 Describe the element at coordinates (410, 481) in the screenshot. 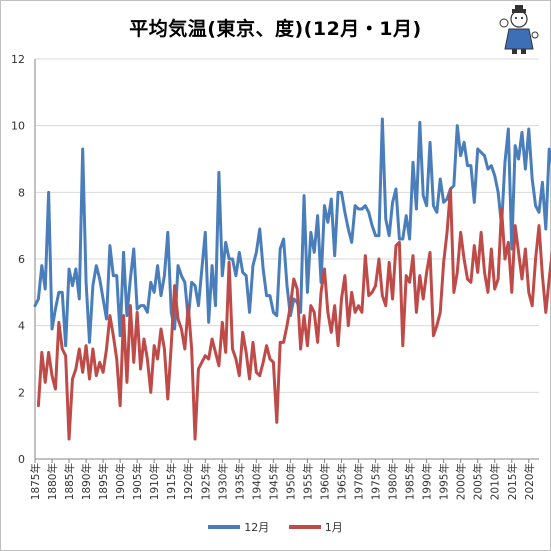

I see `x-tick-label: 1985年` at that location.